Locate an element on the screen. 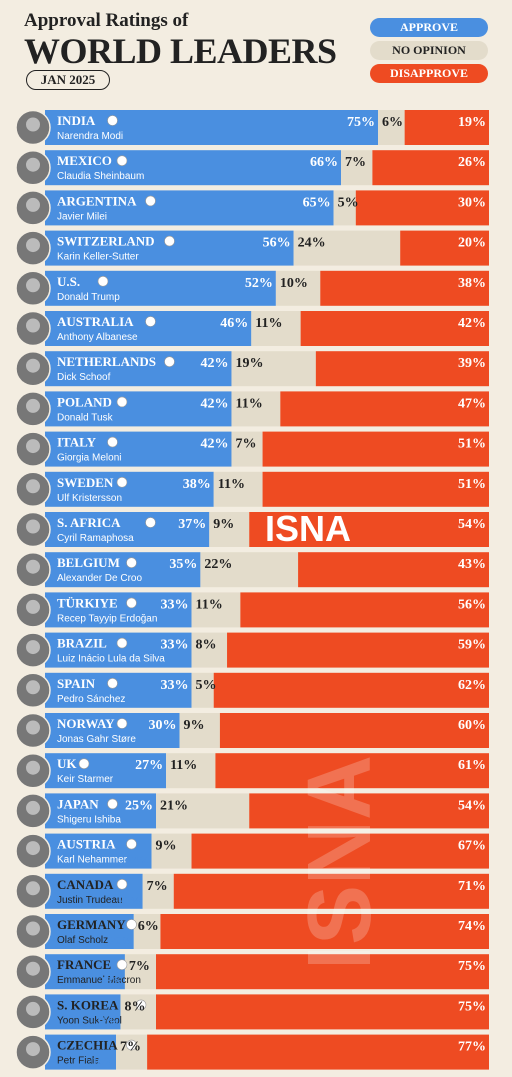 The height and width of the screenshot is (1077, 512). country-label: NORWAY is located at coordinates (86, 723).